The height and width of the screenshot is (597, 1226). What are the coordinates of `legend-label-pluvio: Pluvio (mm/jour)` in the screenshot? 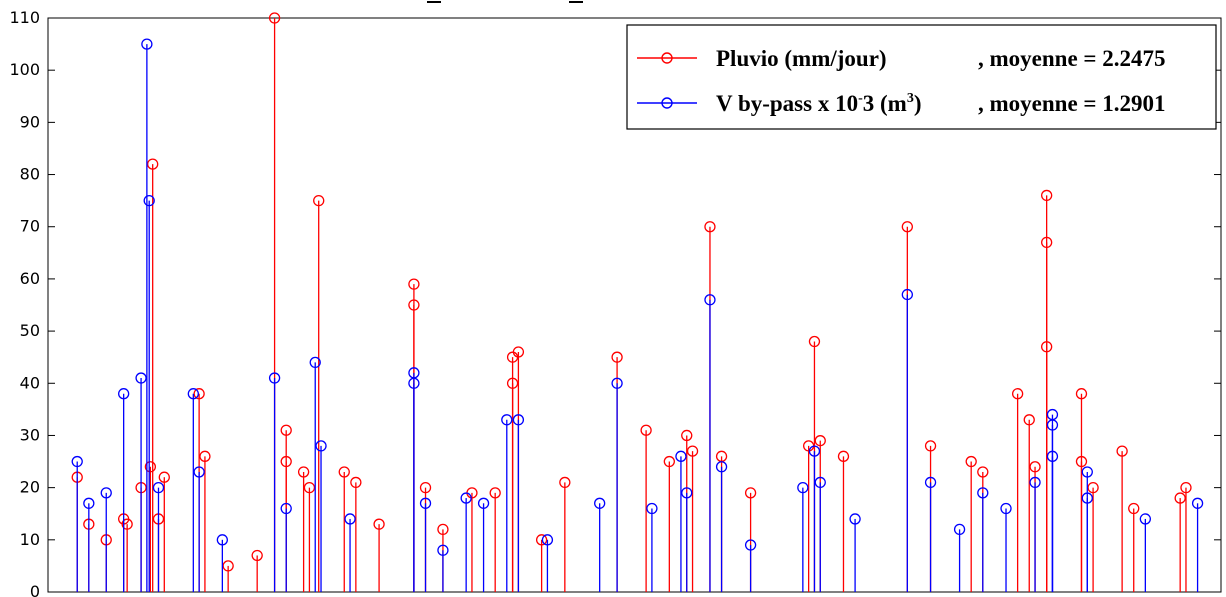 It's located at (801, 58).